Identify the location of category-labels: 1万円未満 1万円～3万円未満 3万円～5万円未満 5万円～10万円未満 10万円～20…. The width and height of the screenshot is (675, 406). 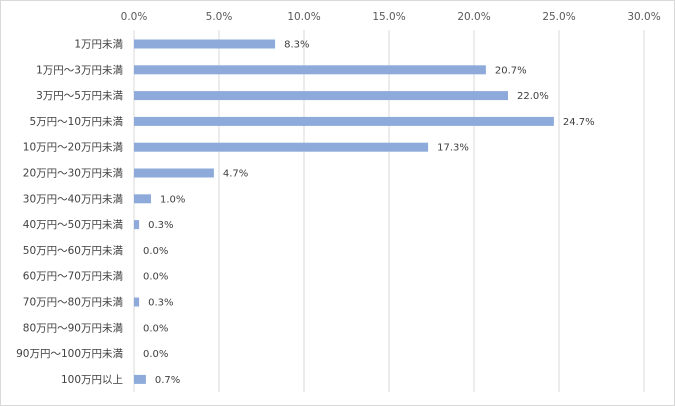
(69, 212).